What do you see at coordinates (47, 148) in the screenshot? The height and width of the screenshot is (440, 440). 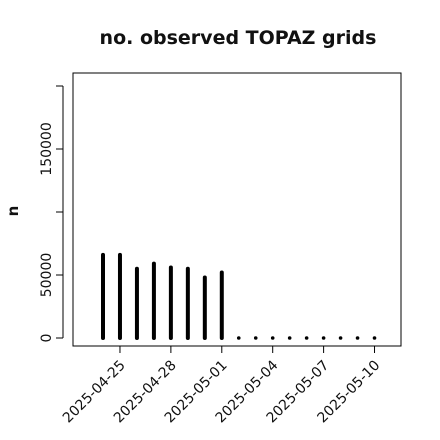 I see `y-tick-label: 150000` at bounding box center [47, 148].